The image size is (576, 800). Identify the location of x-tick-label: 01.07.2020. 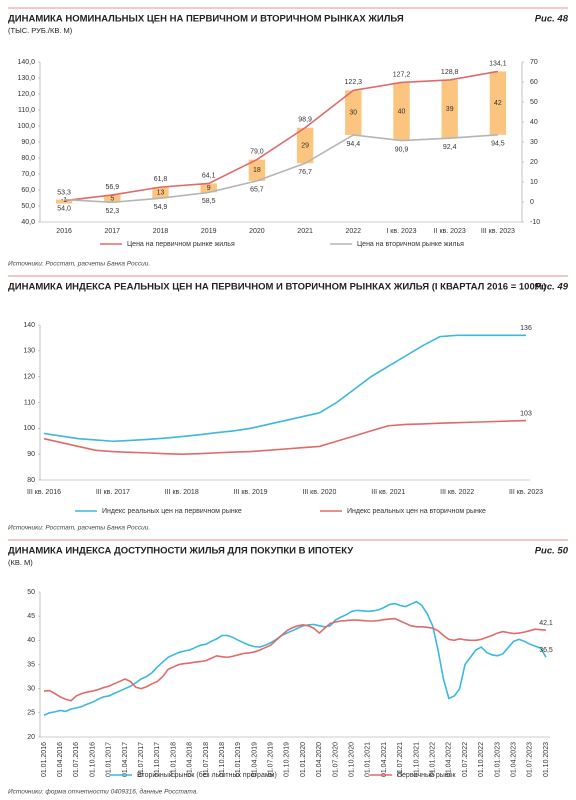
(335, 759).